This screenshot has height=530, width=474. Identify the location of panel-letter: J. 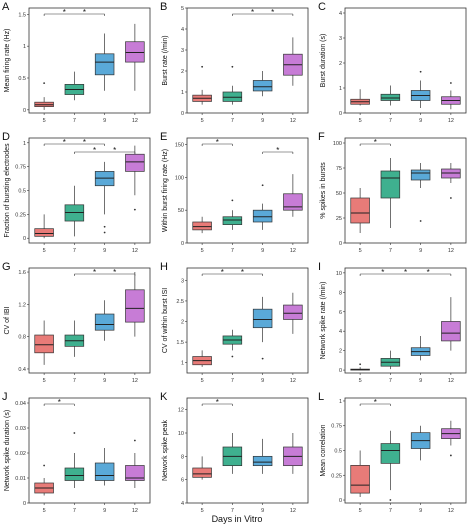
(5, 397).